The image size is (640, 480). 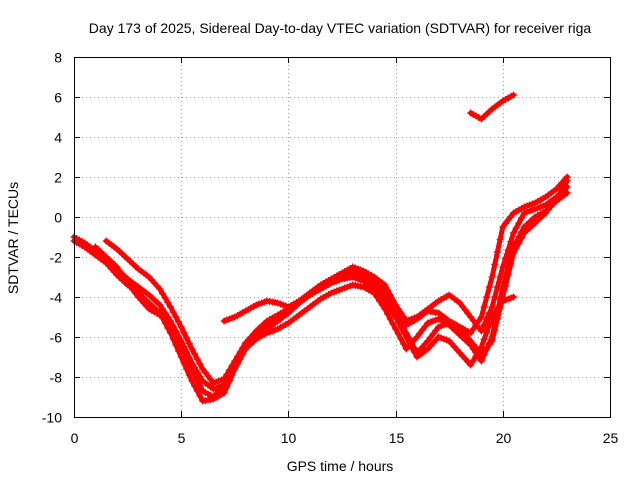 I want to click on x-tick-label: 25, so click(x=611, y=438).